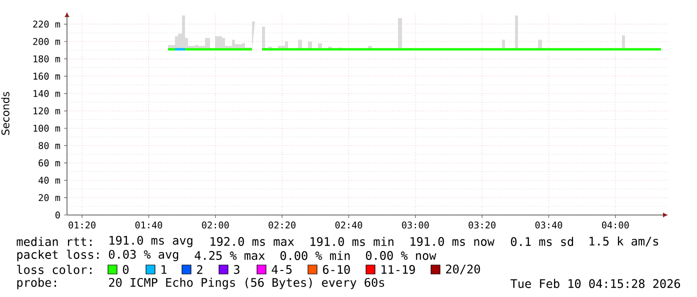 This screenshot has height=297, width=697. What do you see at coordinates (47, 110) in the screenshot?
I see `y-tick-label: 120 m` at bounding box center [47, 110].